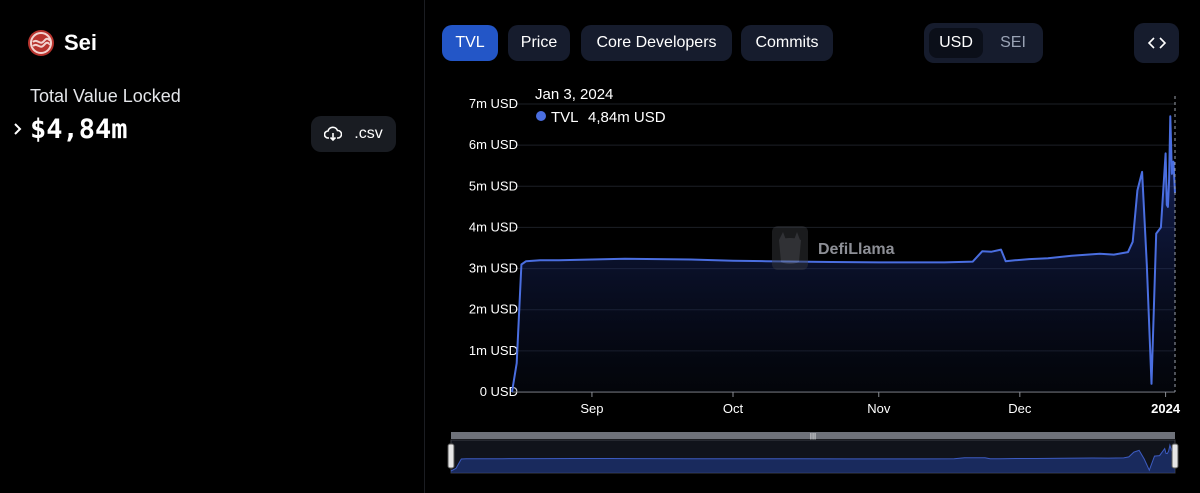  I want to click on y-tick-label: 6m USD, so click(493, 144).